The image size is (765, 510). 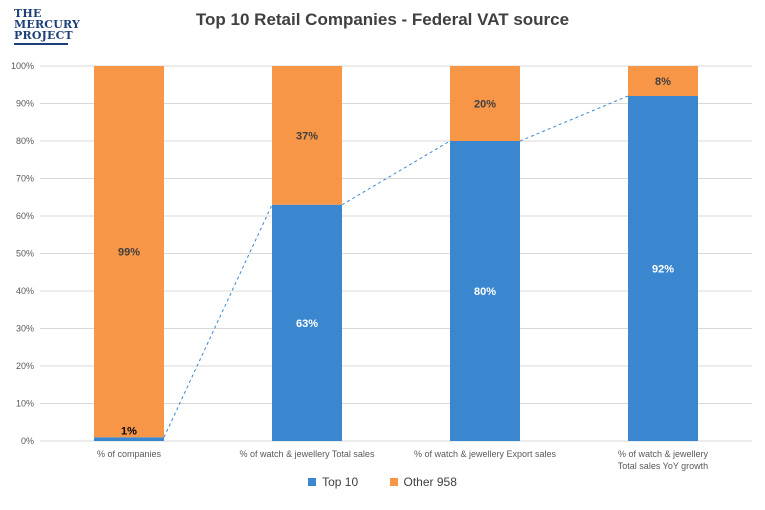 I want to click on y-tick-label: 60%, so click(x=25, y=216).